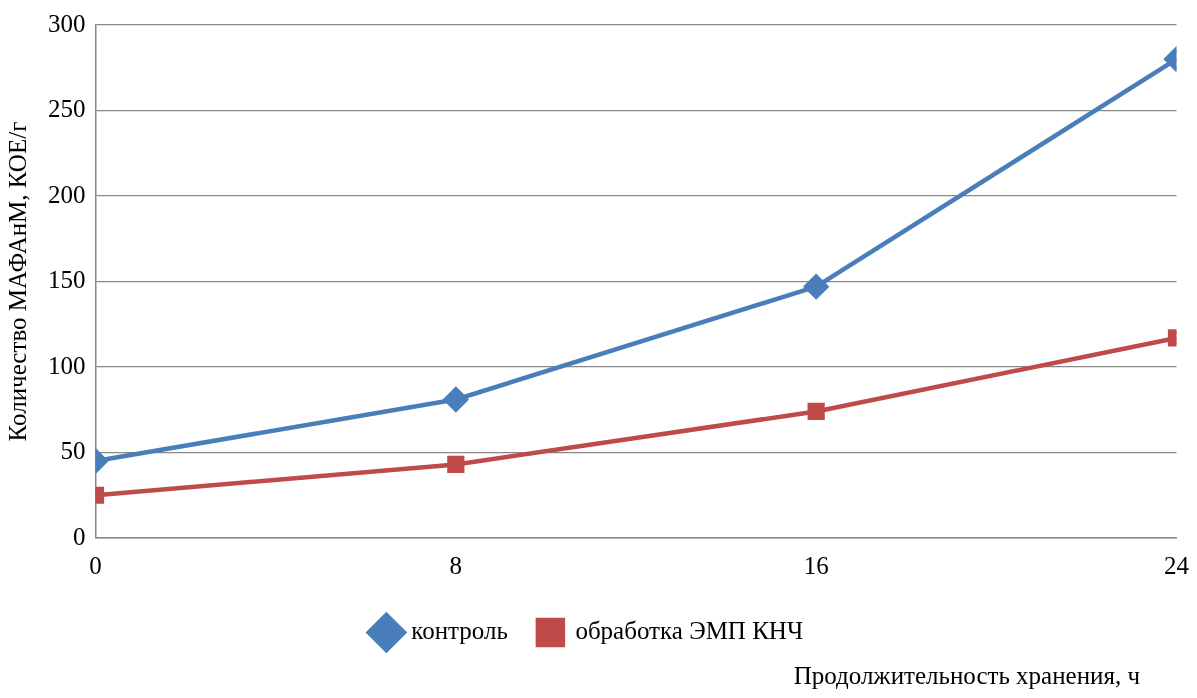 The height and width of the screenshot is (698, 1197). What do you see at coordinates (689, 631) in the screenshot?
I see `legend-label: обработка ЭМП КНЧ` at bounding box center [689, 631].